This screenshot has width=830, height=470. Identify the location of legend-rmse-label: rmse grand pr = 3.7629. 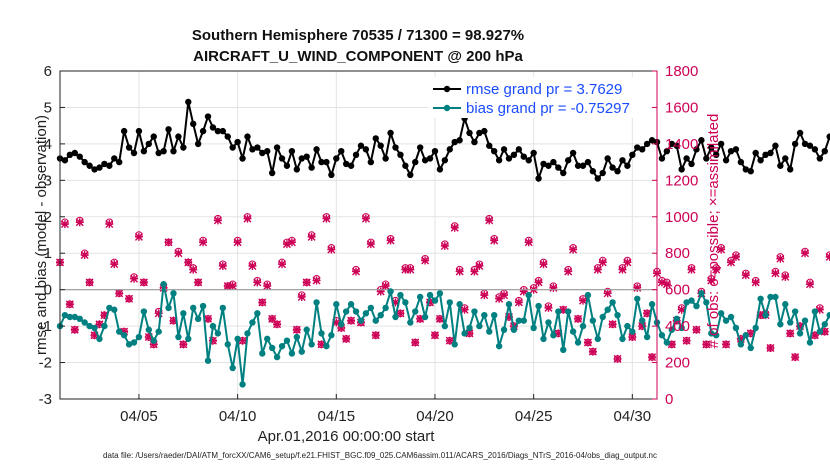
(544, 89).